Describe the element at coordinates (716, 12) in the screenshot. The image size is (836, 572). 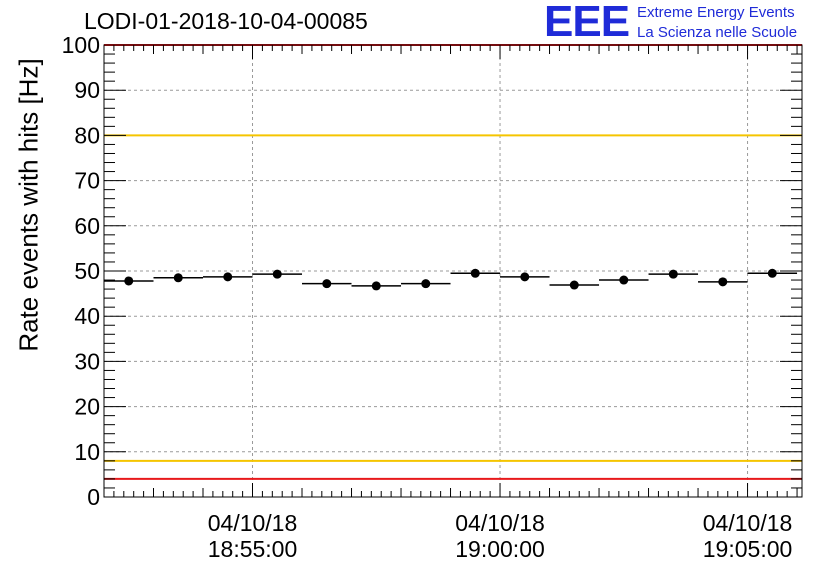
I see `logo-subtitle-1: Extreme Energy Events` at that location.